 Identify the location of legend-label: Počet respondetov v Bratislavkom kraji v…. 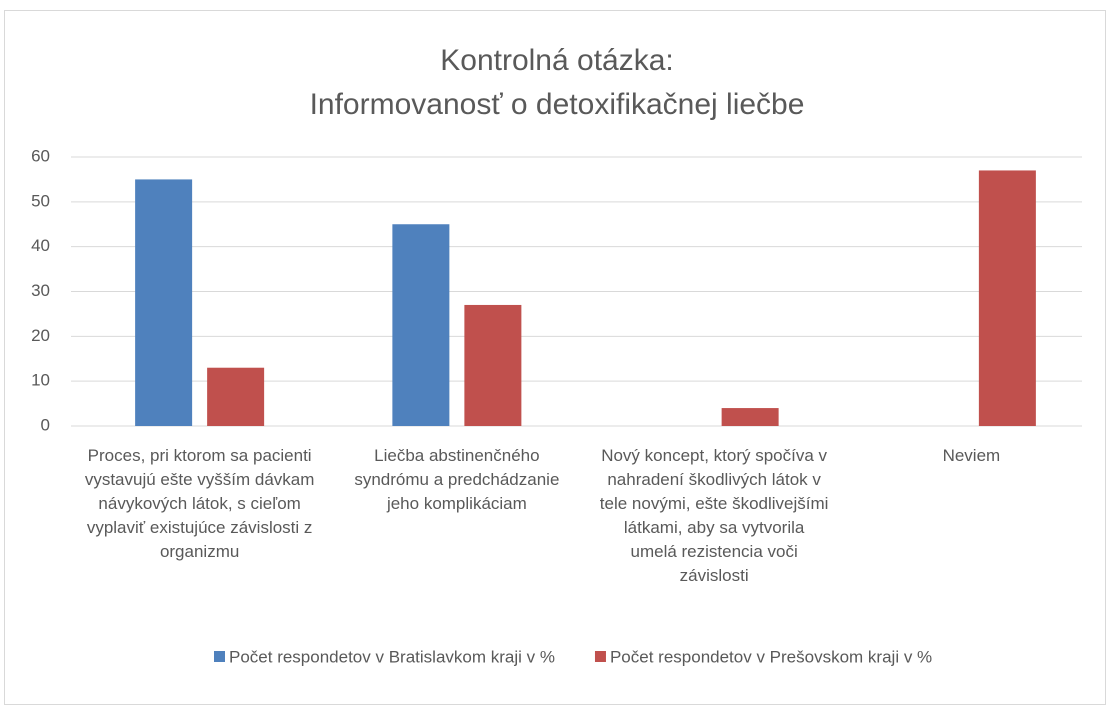
(392, 656).